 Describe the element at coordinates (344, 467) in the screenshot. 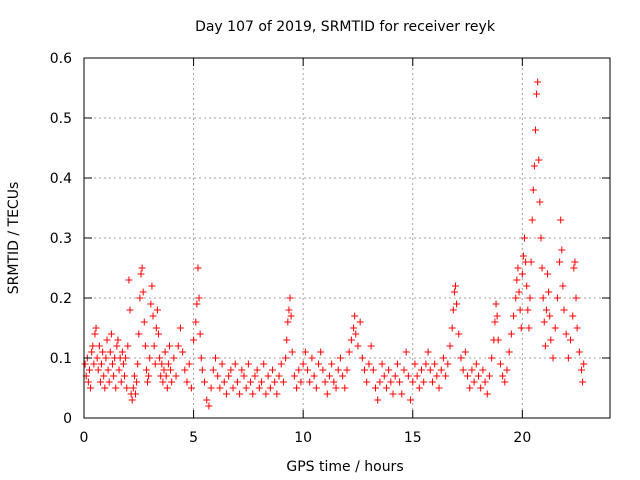

I see `x-axis-label: GPS time / hours` at that location.